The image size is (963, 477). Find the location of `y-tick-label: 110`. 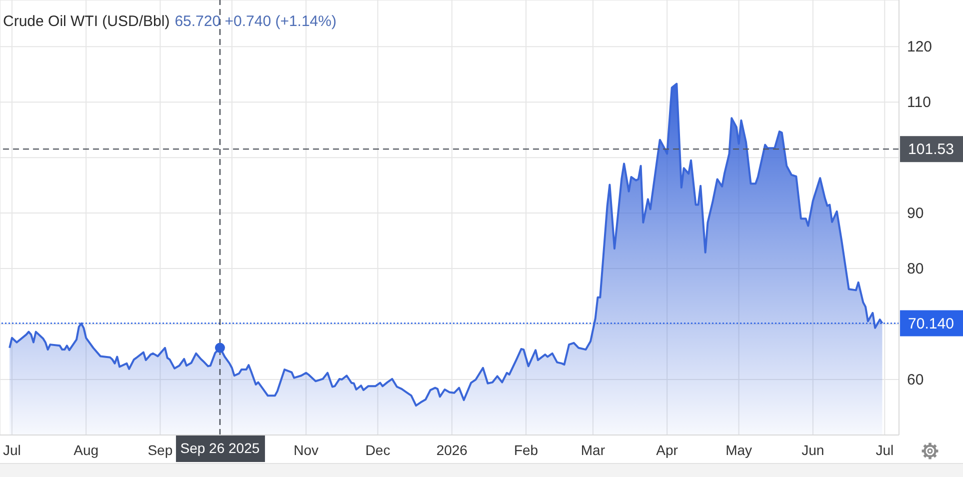

y-tick-label: 110 is located at coordinates (919, 103).